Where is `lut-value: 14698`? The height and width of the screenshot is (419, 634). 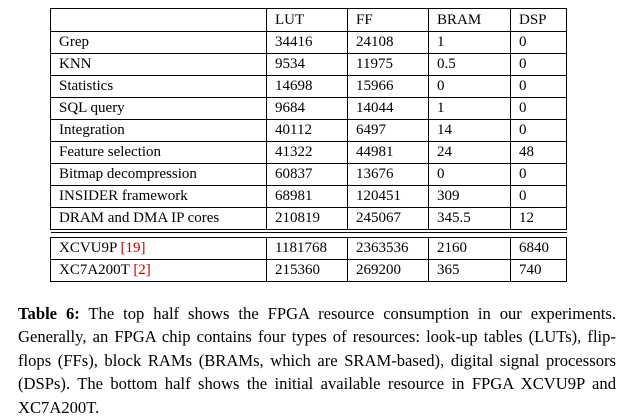 lut-value: 14698 is located at coordinates (307, 86).